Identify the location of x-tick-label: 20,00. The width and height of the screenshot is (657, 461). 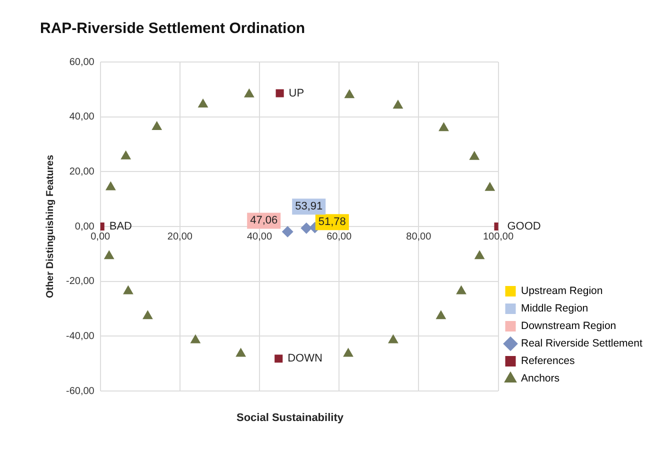
(180, 236).